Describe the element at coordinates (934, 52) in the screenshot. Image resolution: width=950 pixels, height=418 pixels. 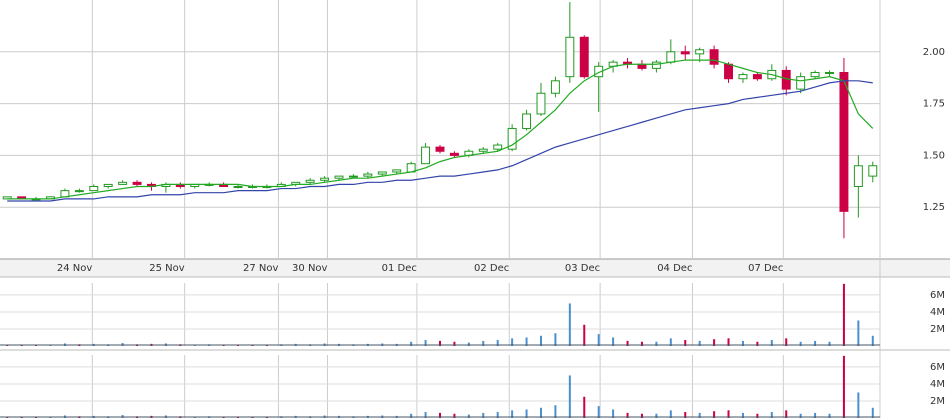
I see `y-tick-label: 2.00` at that location.